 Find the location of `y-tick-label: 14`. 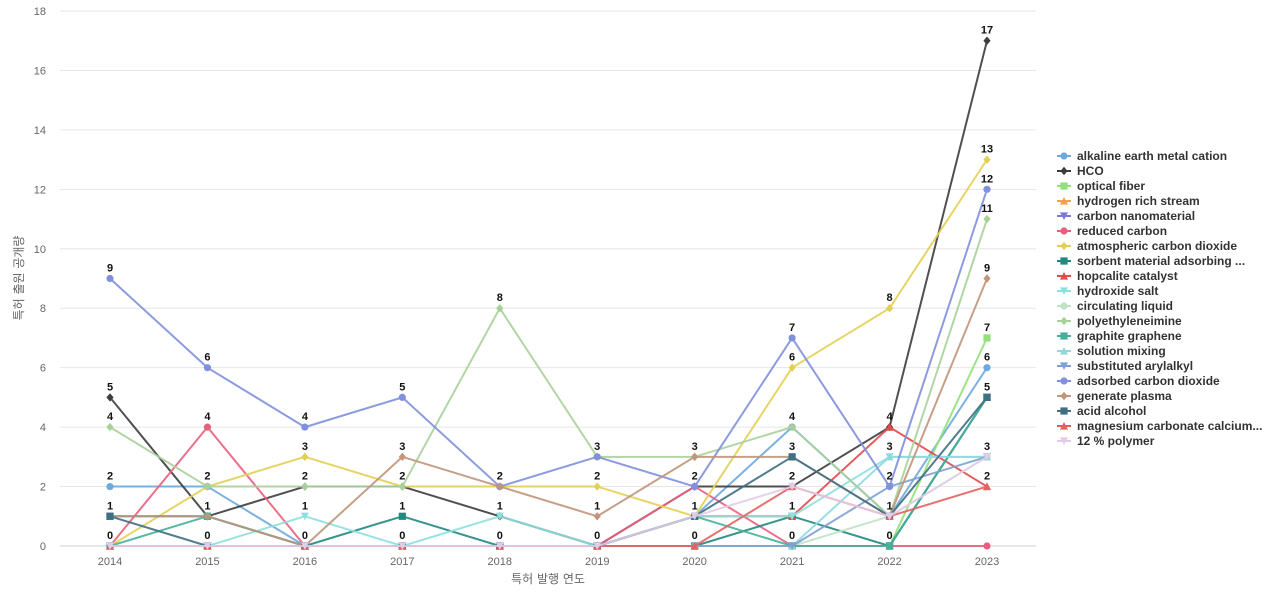

y-tick-label: 14 is located at coordinates (40, 131).